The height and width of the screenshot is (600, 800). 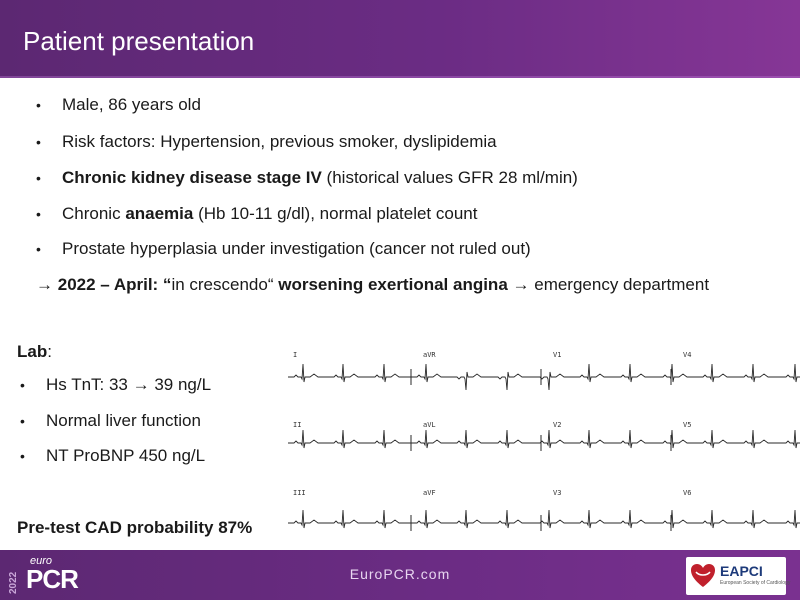 I want to click on pretest-probability: Pre-test CAD probability 87%, so click(x=135, y=527).